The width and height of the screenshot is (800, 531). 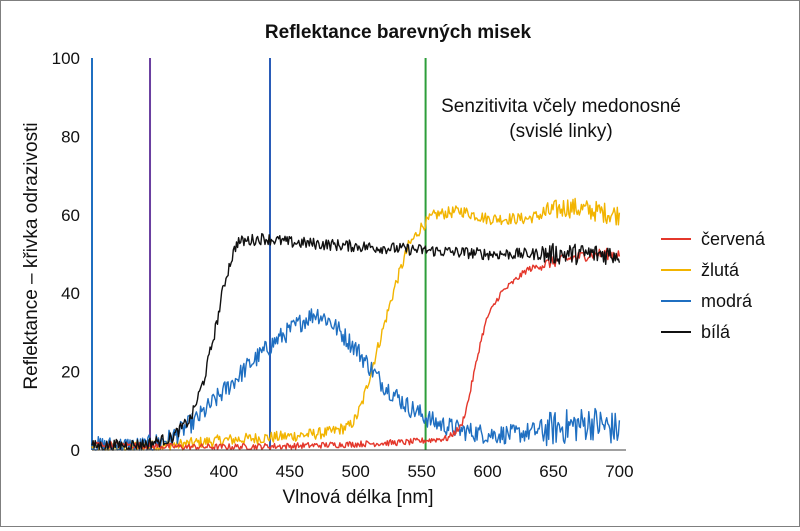 I want to click on annotation-line-1: Senzitivita včely medonosné, so click(x=561, y=106).